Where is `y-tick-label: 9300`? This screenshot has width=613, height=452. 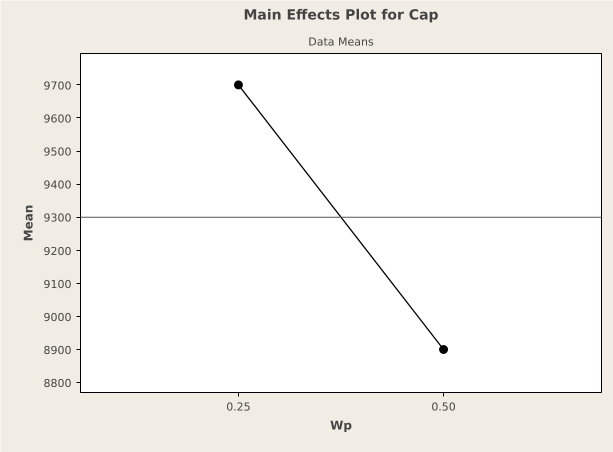 y-tick-label: 9300 is located at coordinates (58, 218).